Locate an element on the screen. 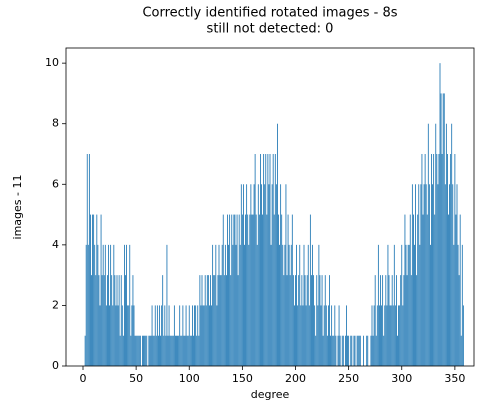  y-tick-label: 4 is located at coordinates (55, 244).